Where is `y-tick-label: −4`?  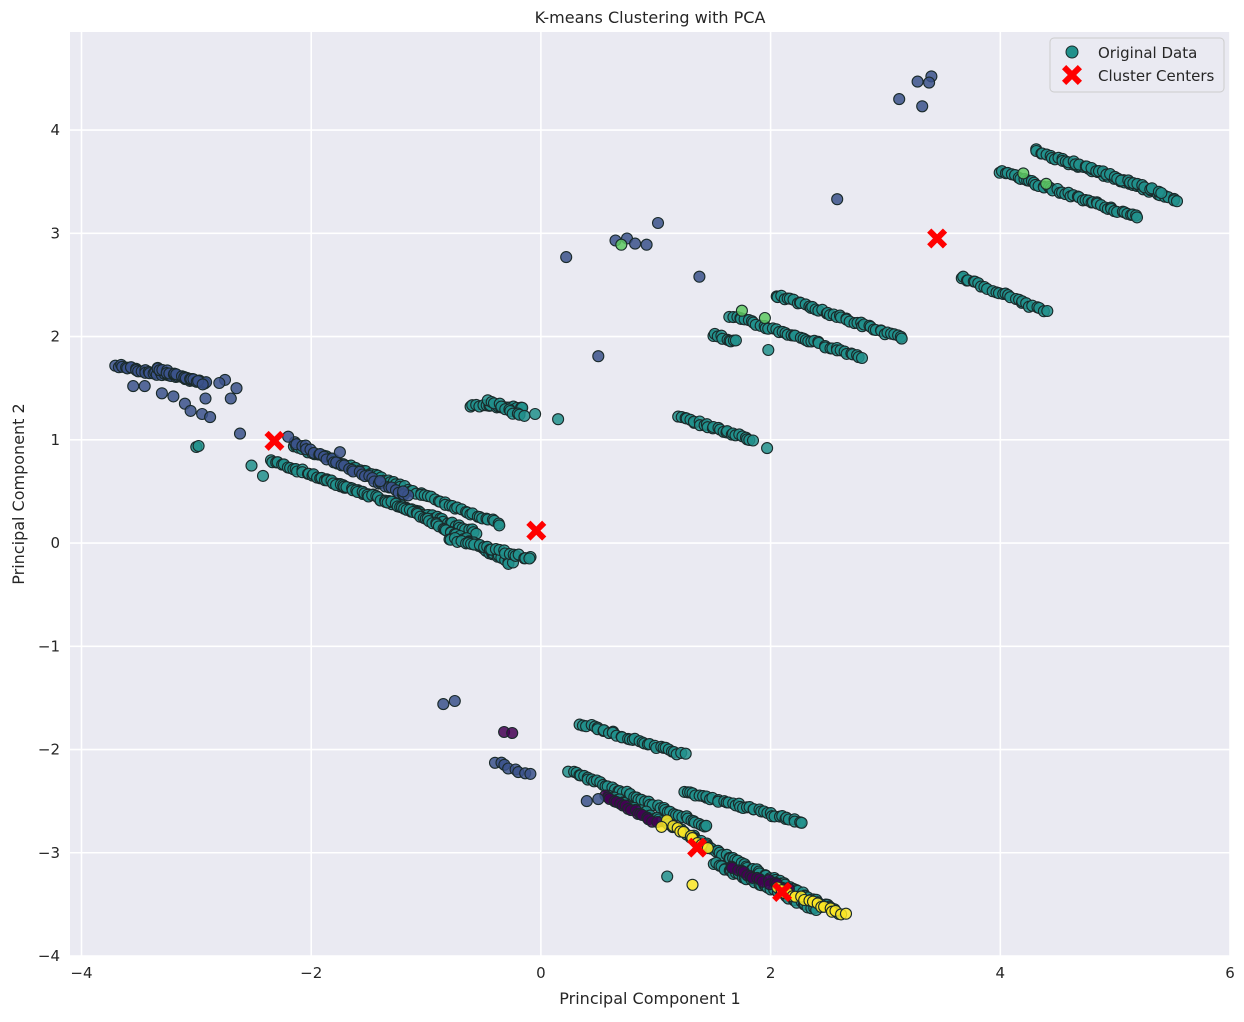 y-tick-label: −4 is located at coordinates (49, 956).